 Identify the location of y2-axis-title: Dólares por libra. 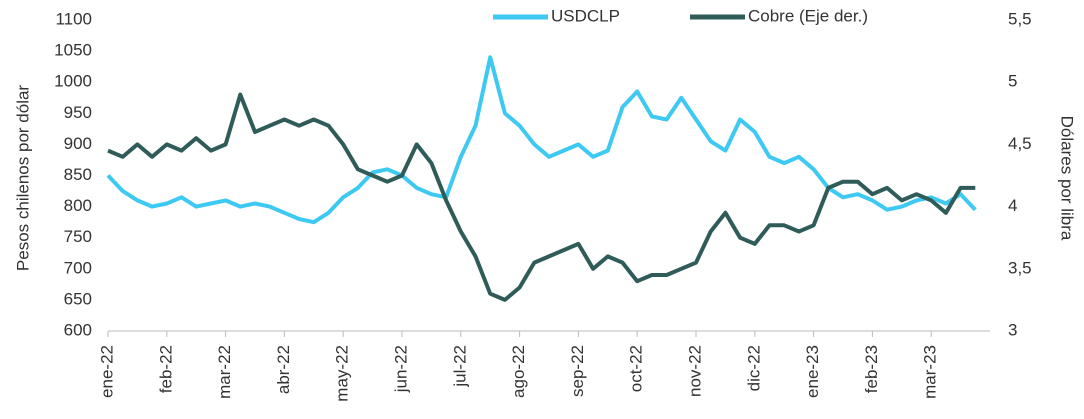
(1067, 178).